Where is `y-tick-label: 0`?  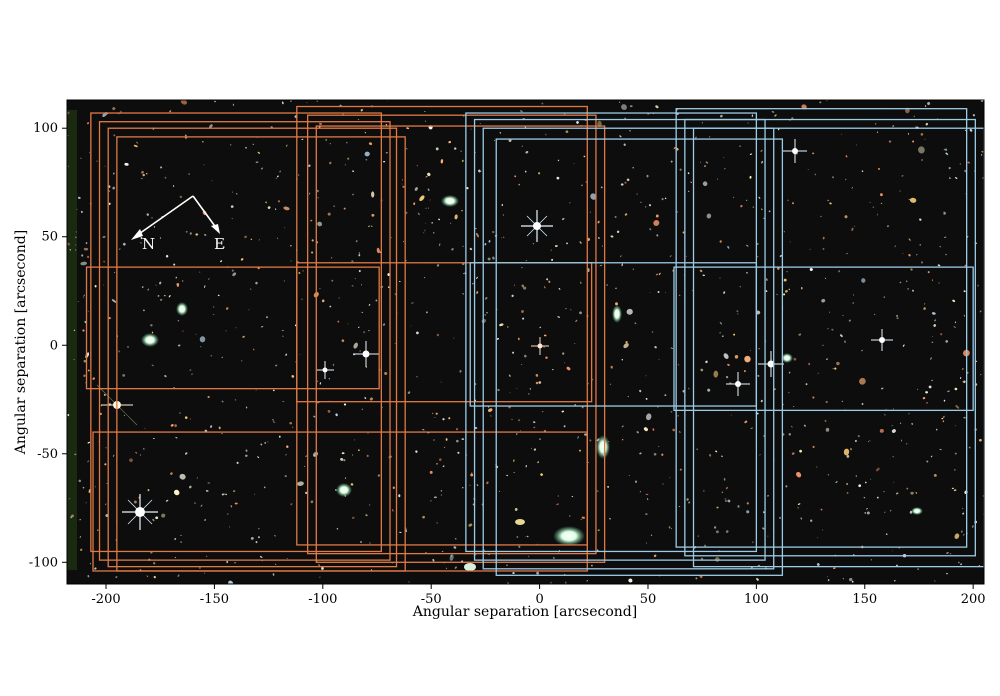
y-tick-label: 0 is located at coordinates (54, 345).